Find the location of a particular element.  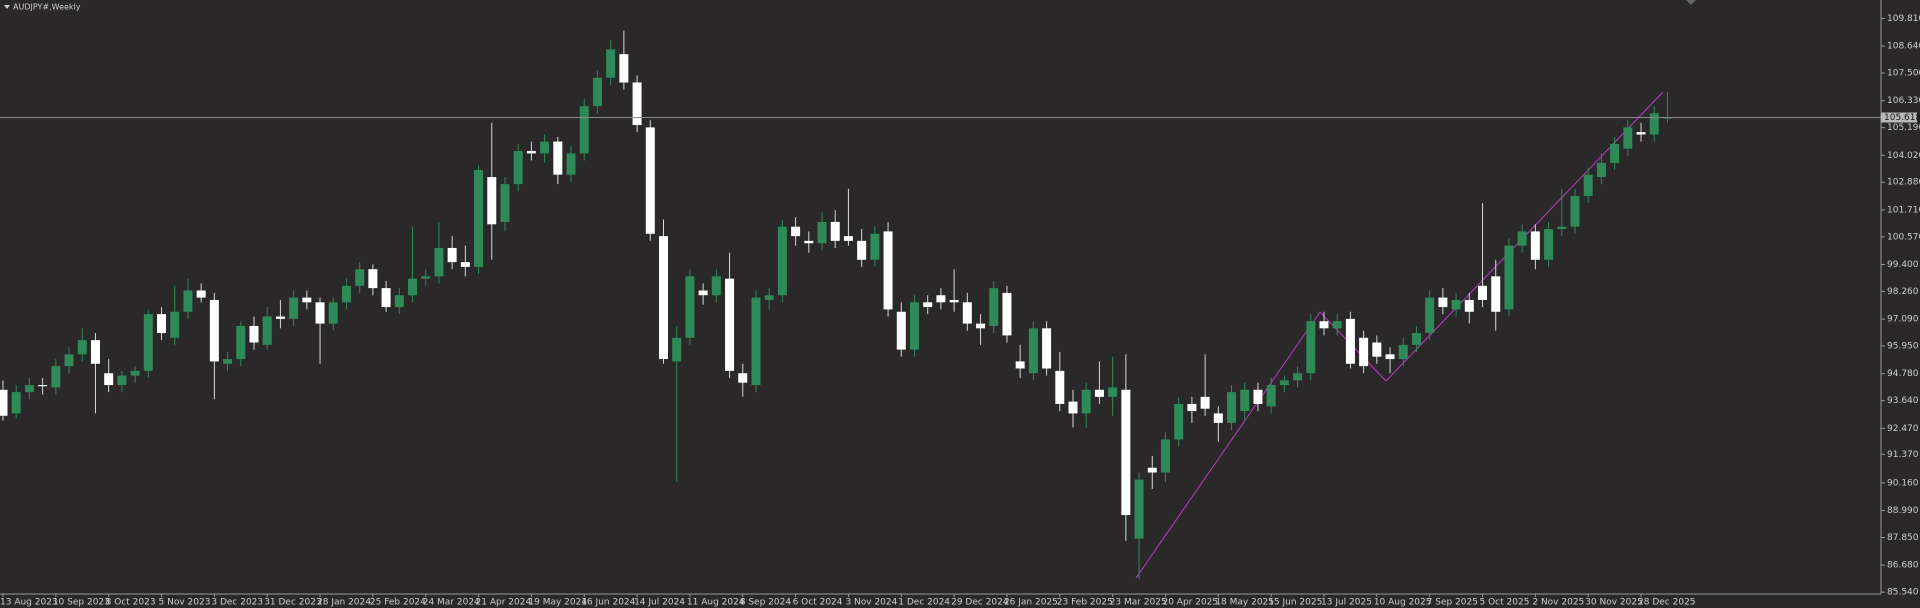

menu-arrow is located at coordinates (7, 7).